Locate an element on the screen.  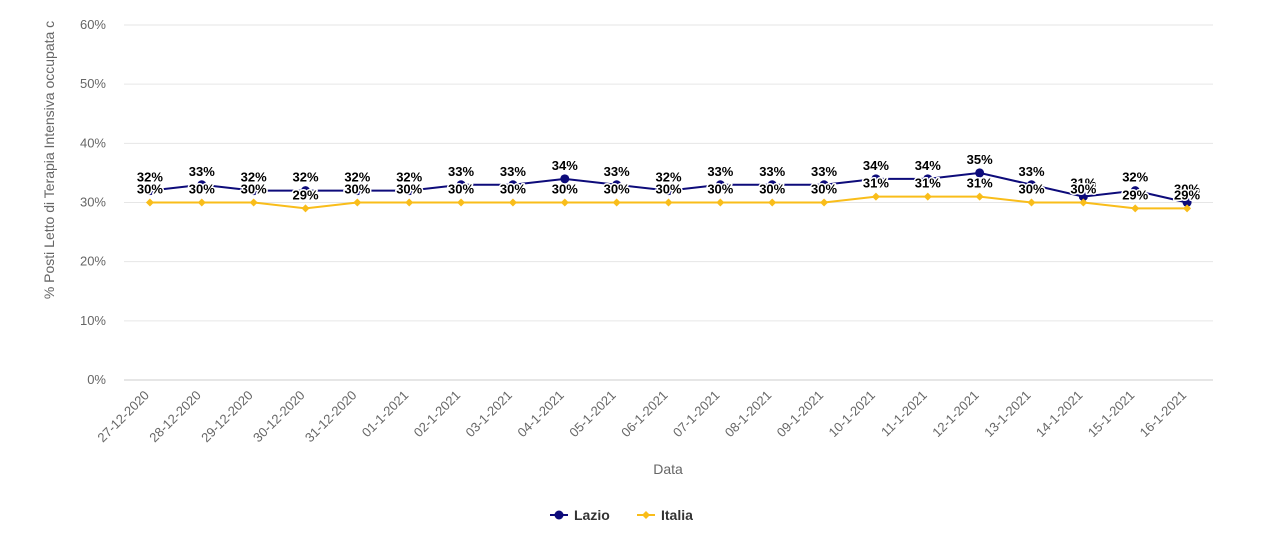
x-tick-label: 06-1-2021 is located at coordinates (644, 414).